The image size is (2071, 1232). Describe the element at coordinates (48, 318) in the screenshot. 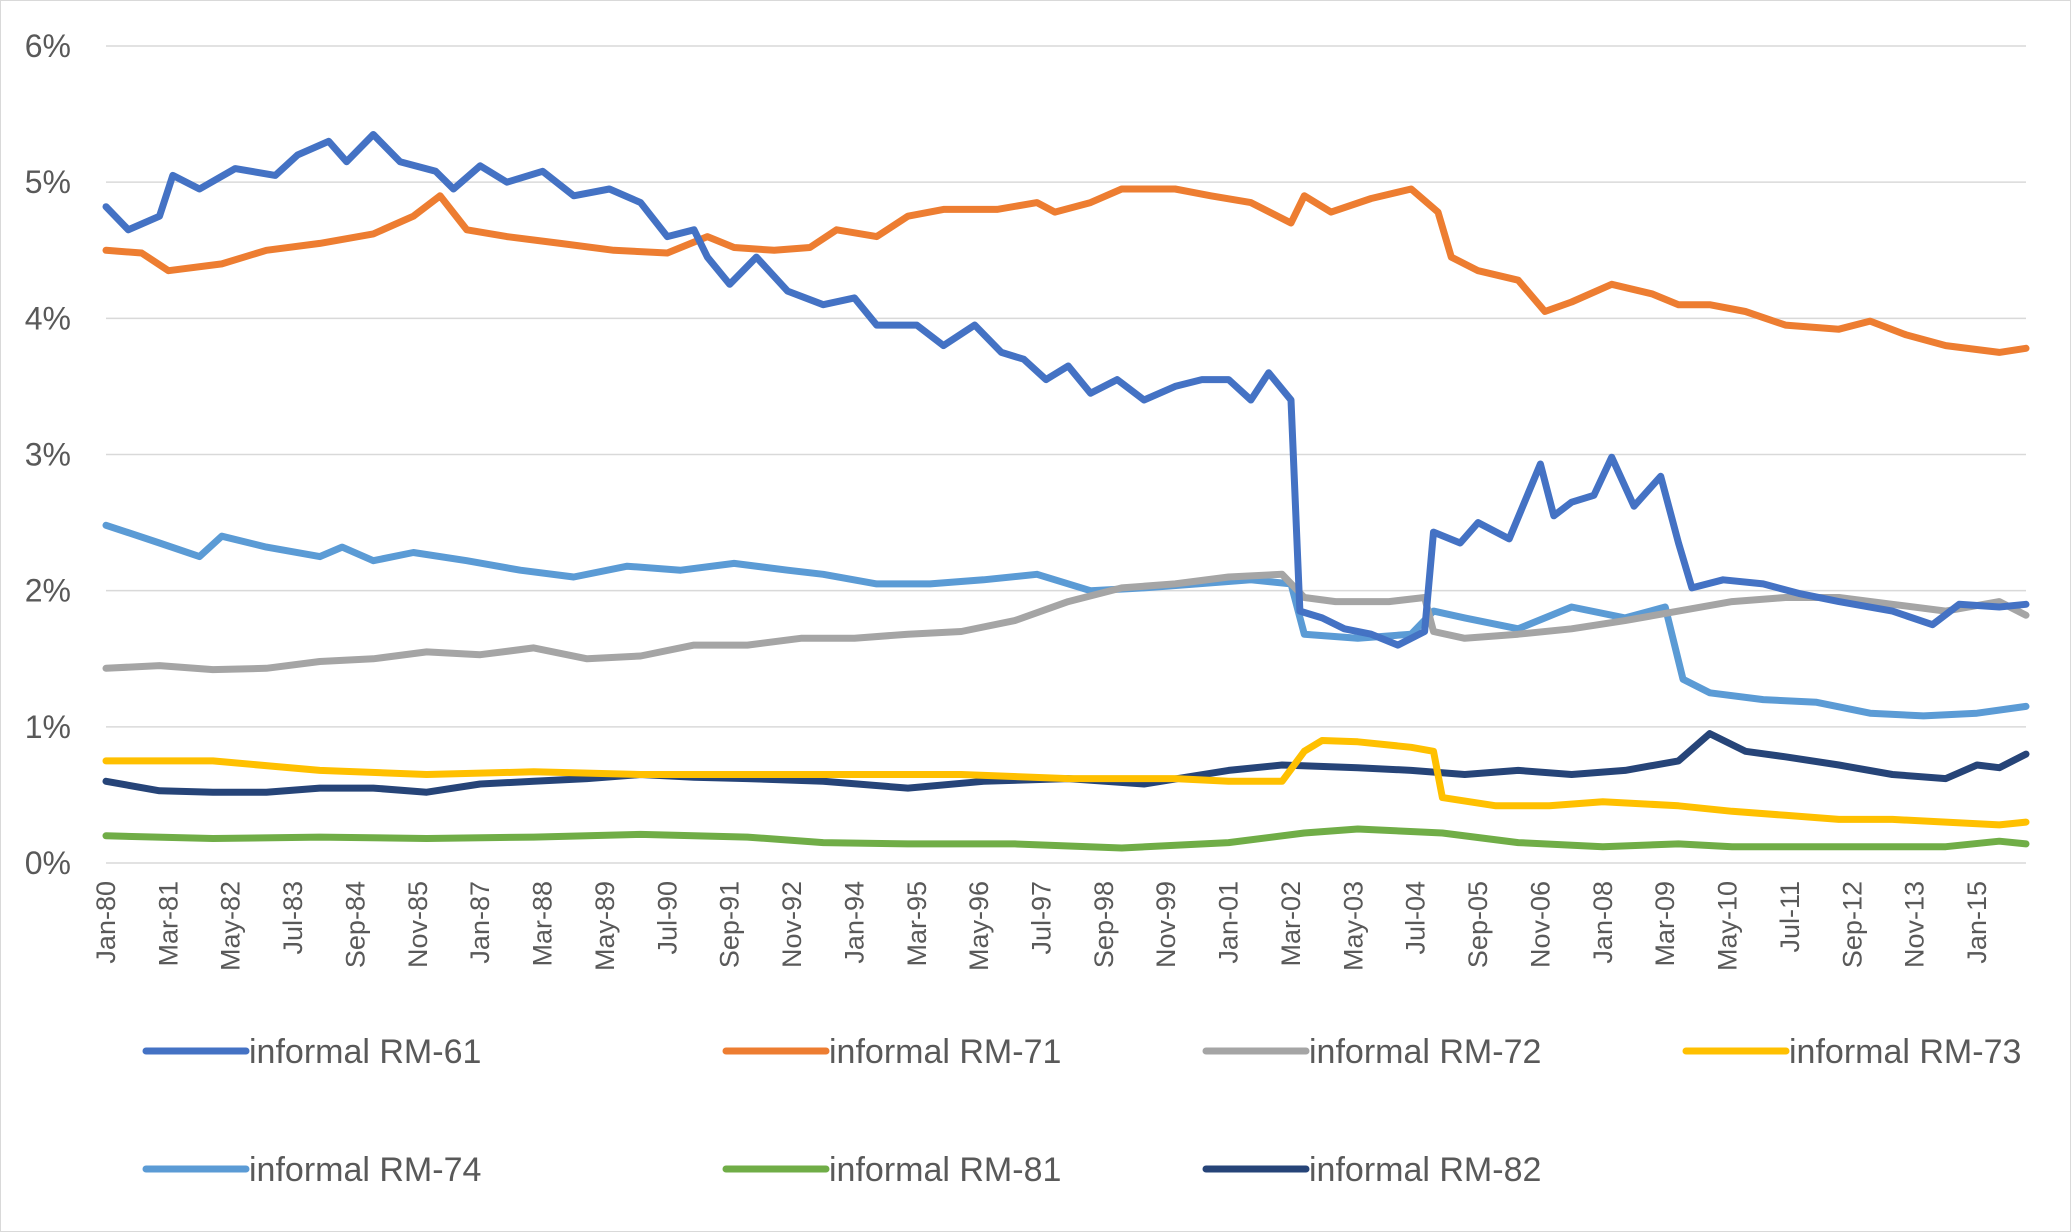

I see `y-tick-label: 4%` at that location.